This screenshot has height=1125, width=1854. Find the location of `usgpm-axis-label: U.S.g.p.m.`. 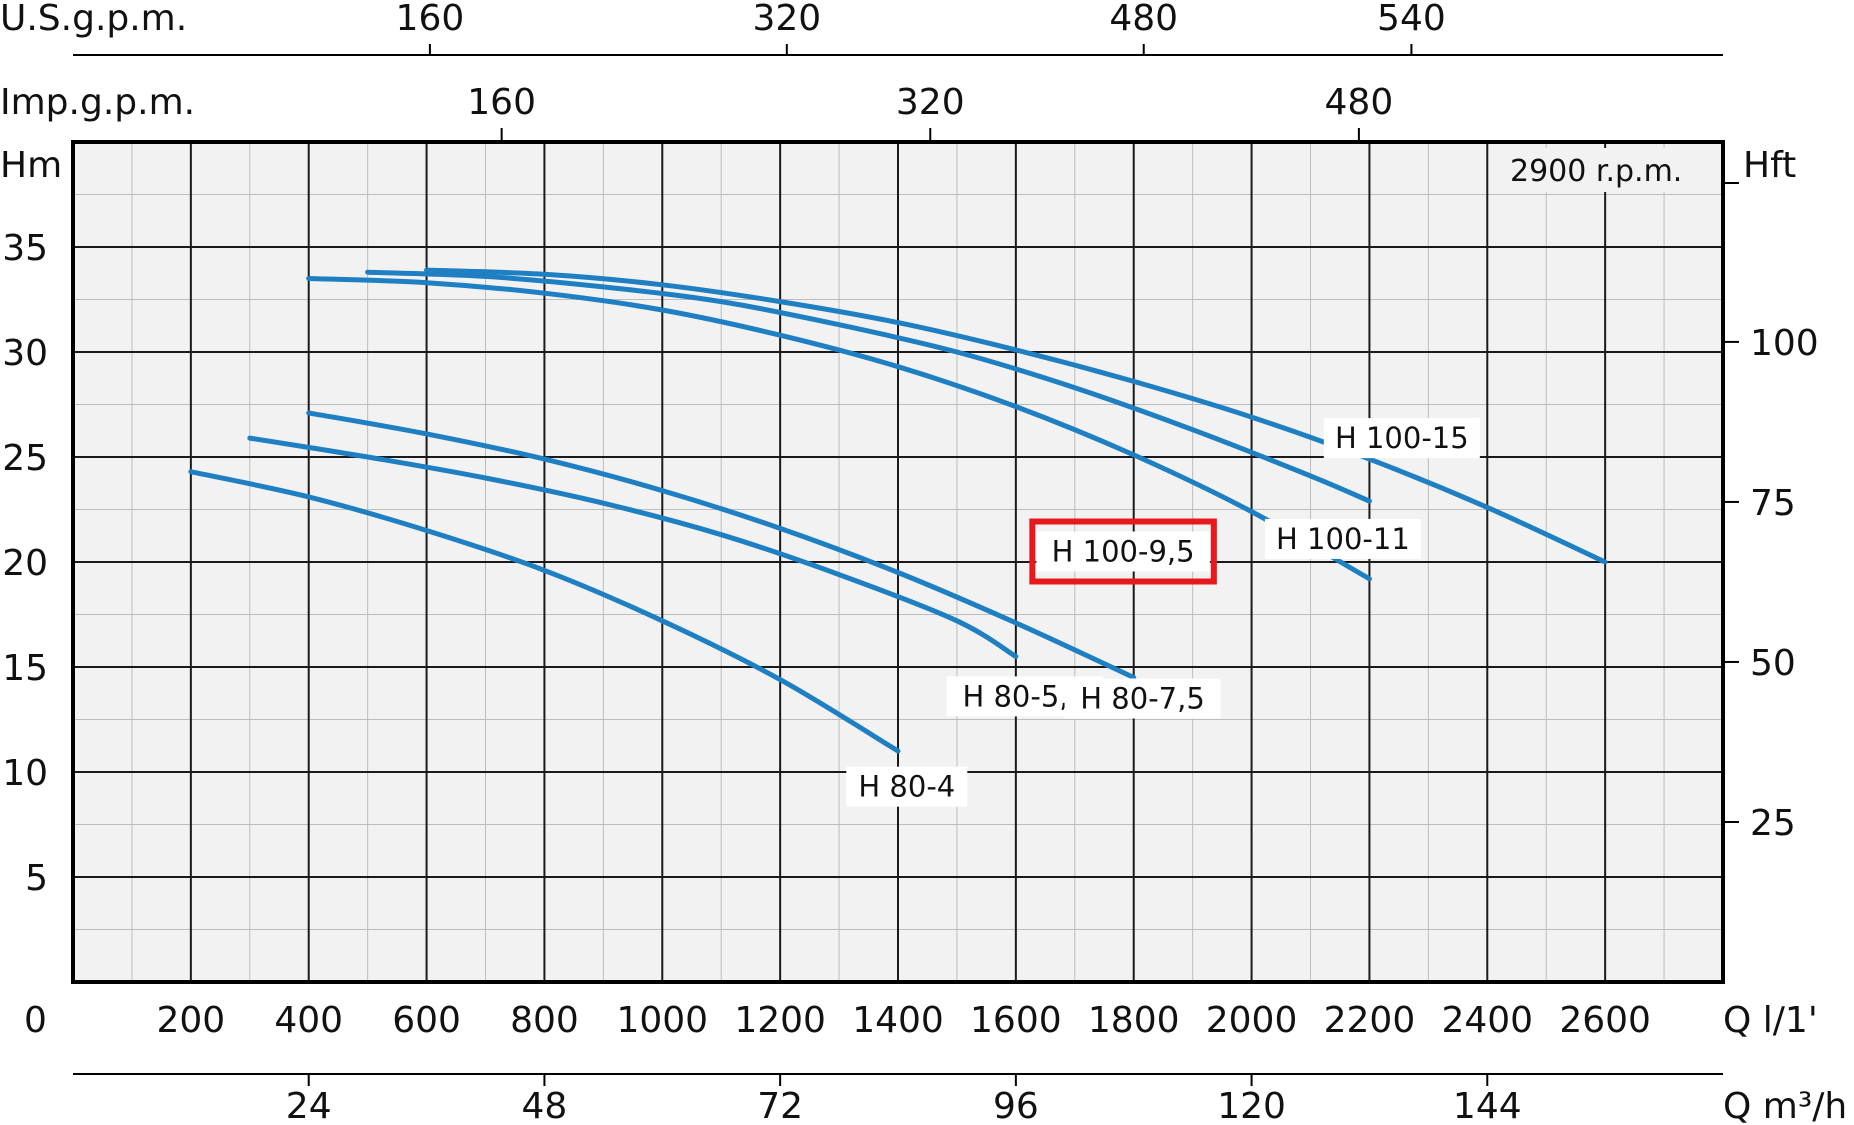

usgpm-axis-label: U.S.g.p.m. is located at coordinates (93, 19).